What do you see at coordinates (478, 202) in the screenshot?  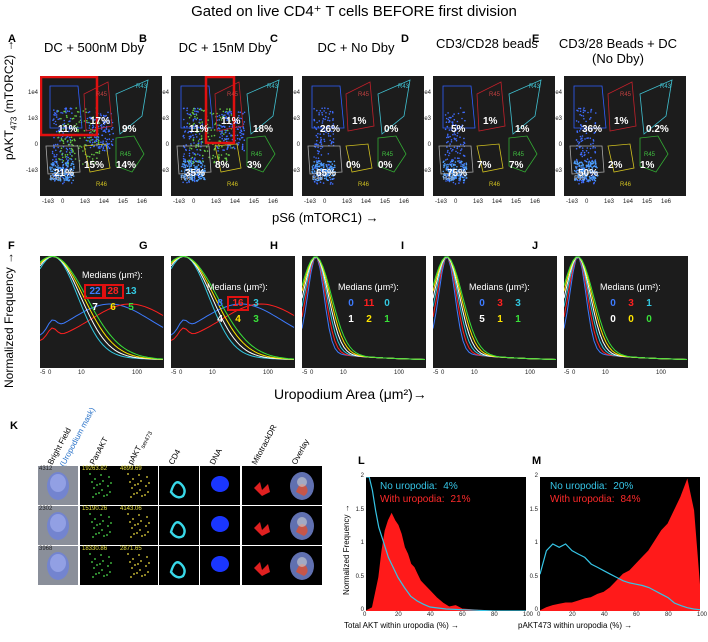 I see `x-tick-label: 1e3` at bounding box center [478, 202].